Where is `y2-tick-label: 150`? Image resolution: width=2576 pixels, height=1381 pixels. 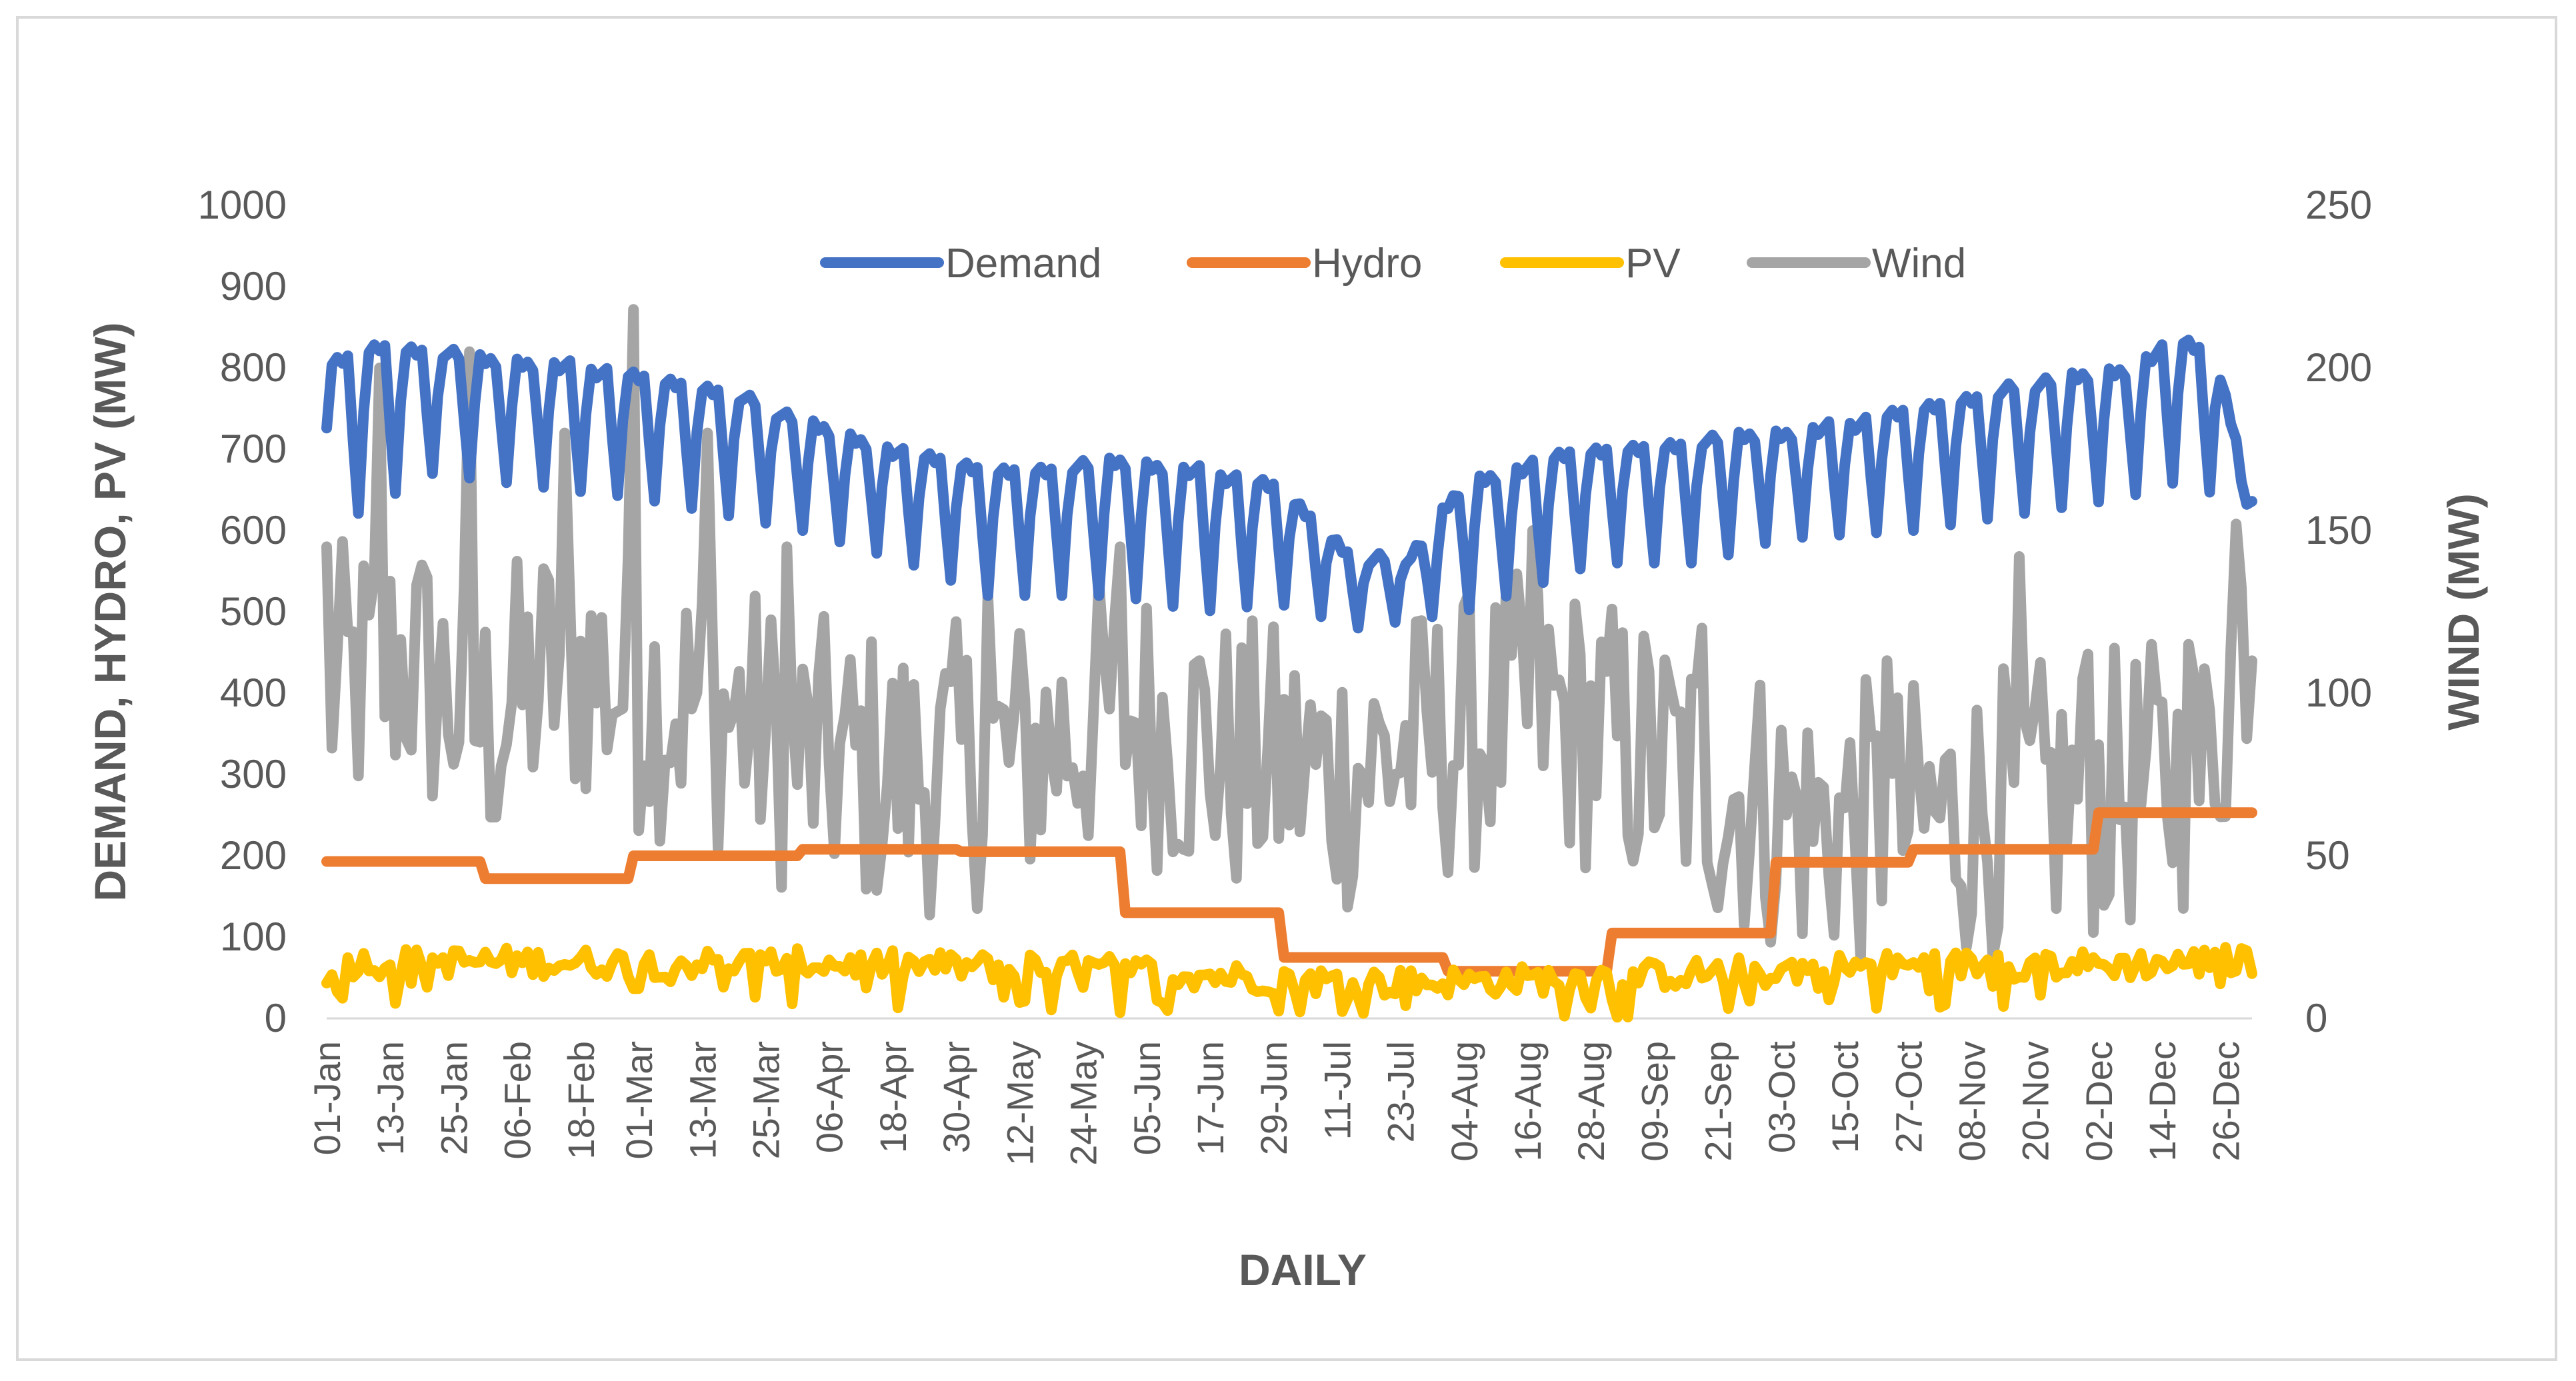 y2-tick-label: 150 is located at coordinates (2338, 530).